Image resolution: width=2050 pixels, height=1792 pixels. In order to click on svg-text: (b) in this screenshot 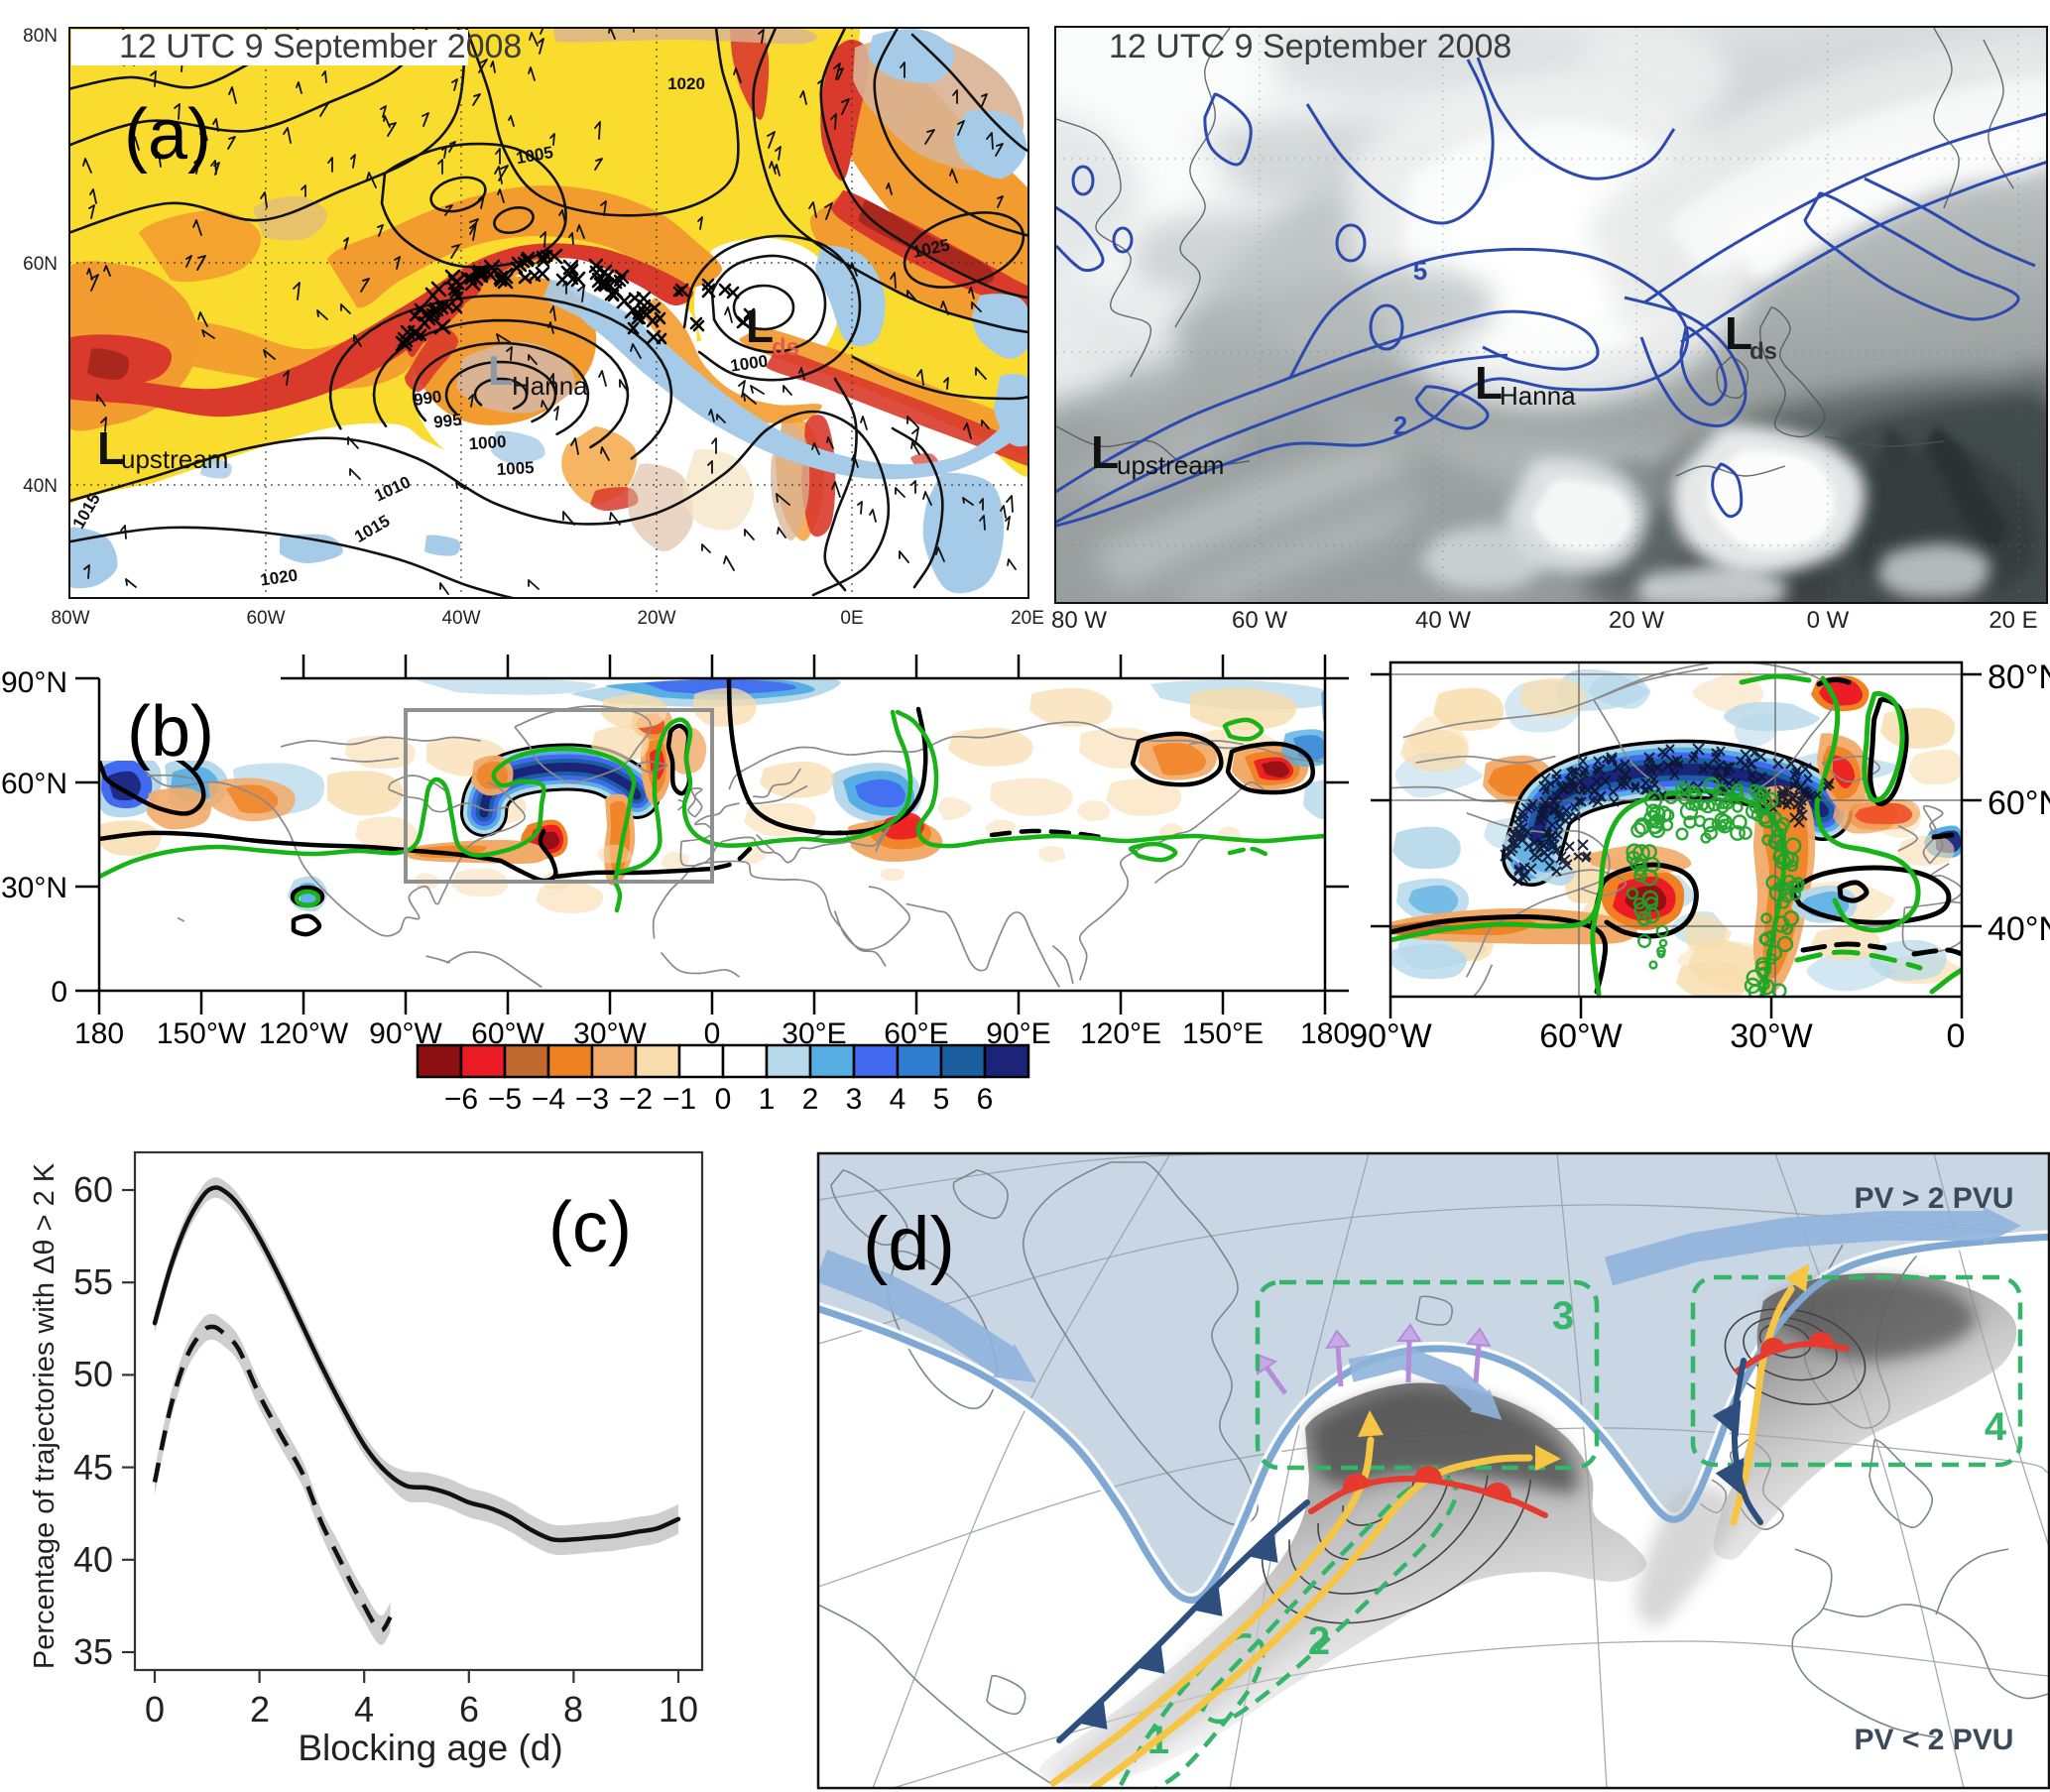, I will do `click(170, 732)`.